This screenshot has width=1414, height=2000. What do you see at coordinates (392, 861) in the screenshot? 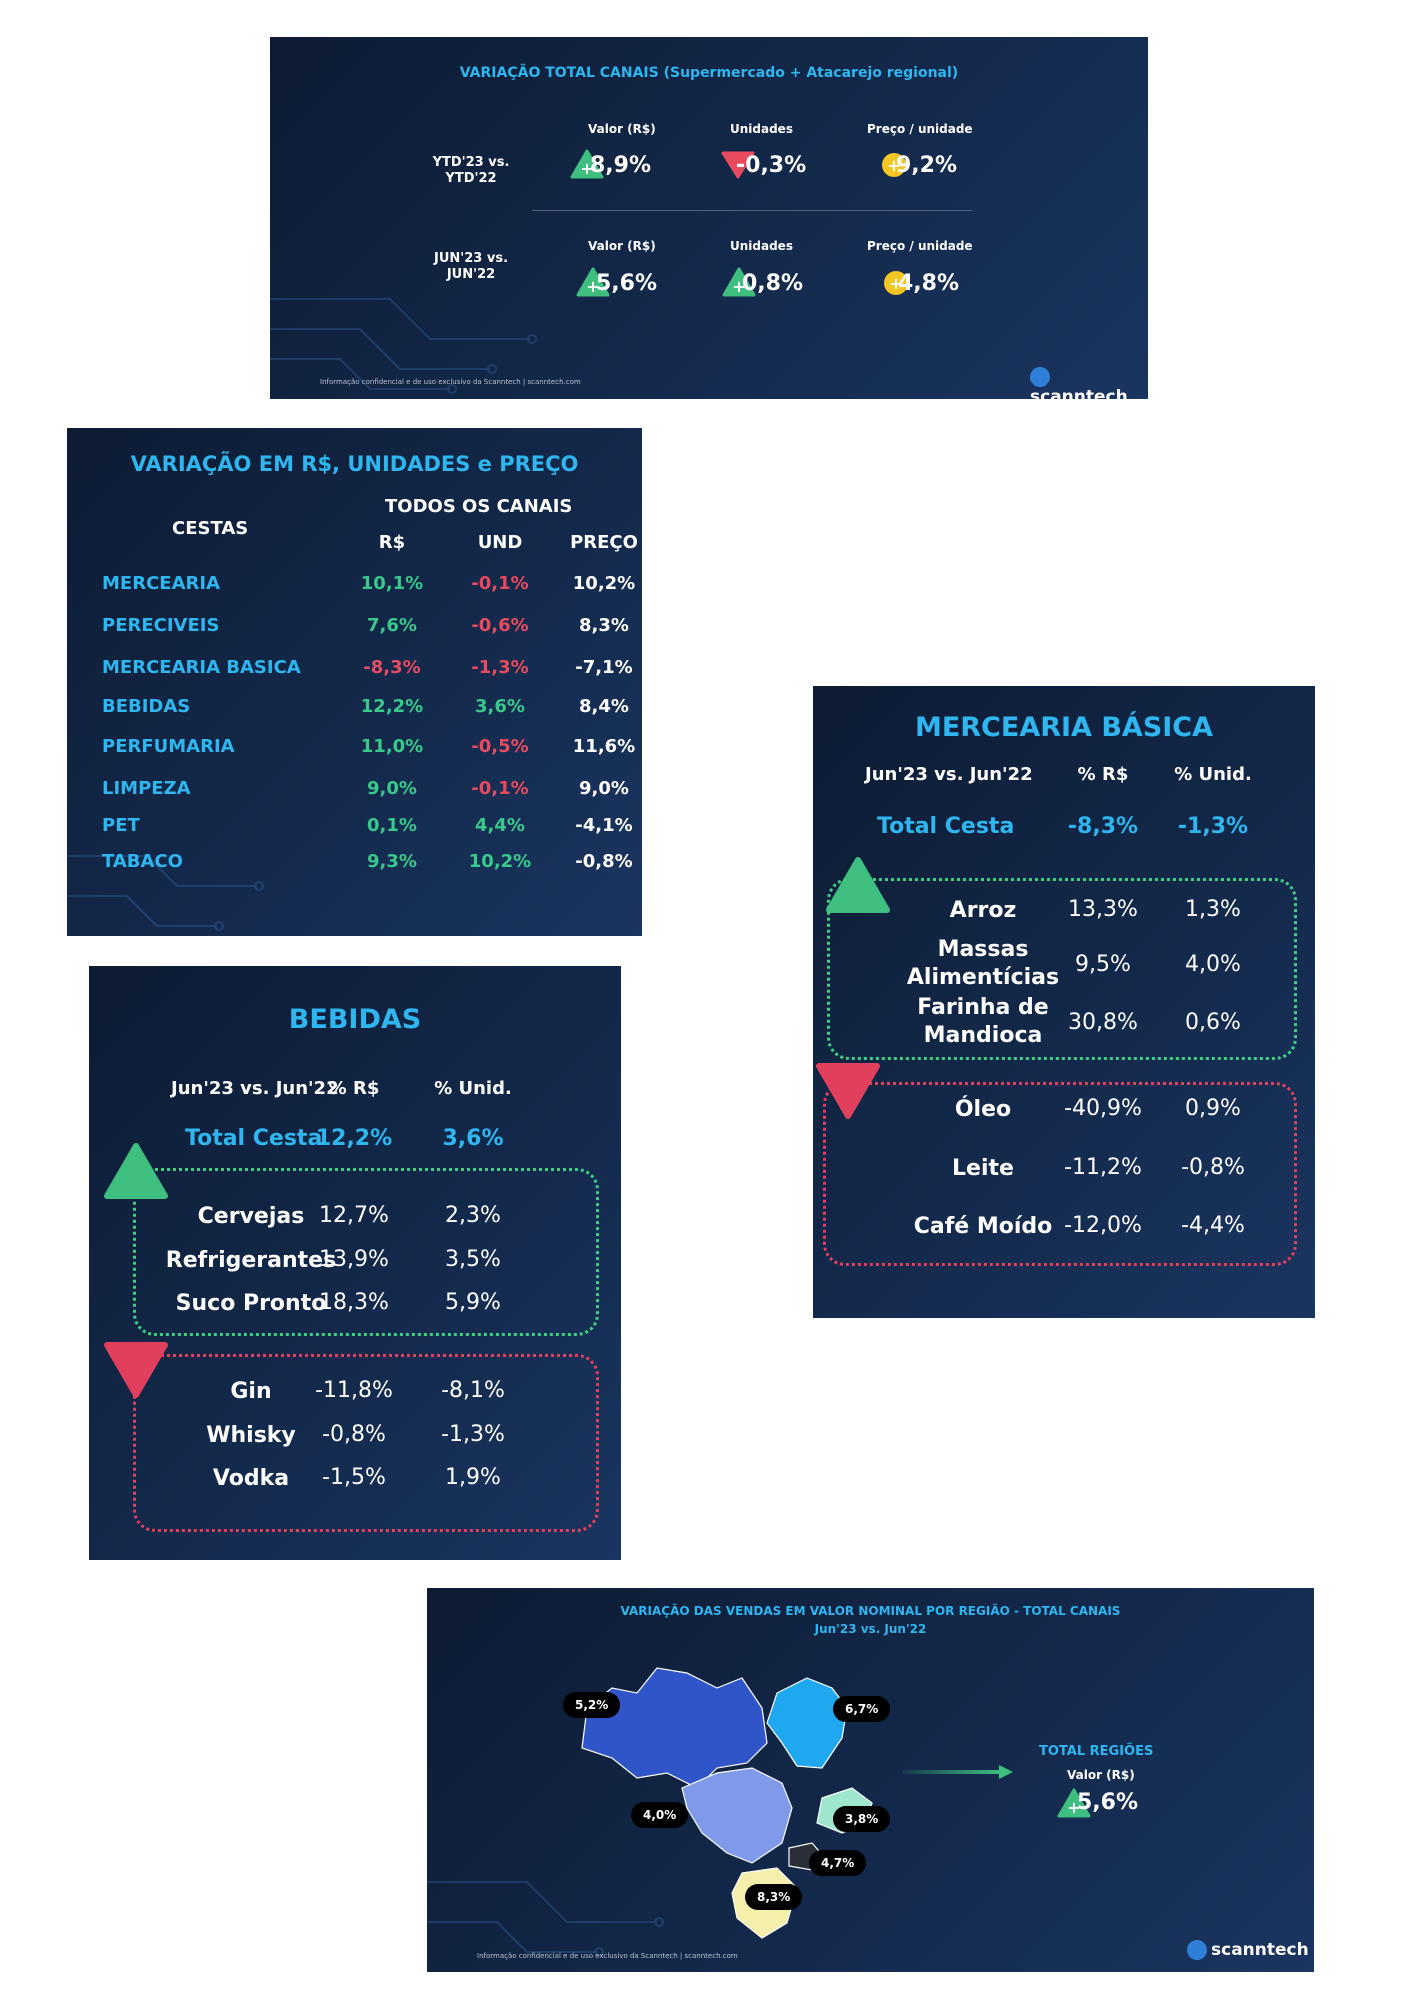
I see `cesta-rs: 9,3%` at bounding box center [392, 861].